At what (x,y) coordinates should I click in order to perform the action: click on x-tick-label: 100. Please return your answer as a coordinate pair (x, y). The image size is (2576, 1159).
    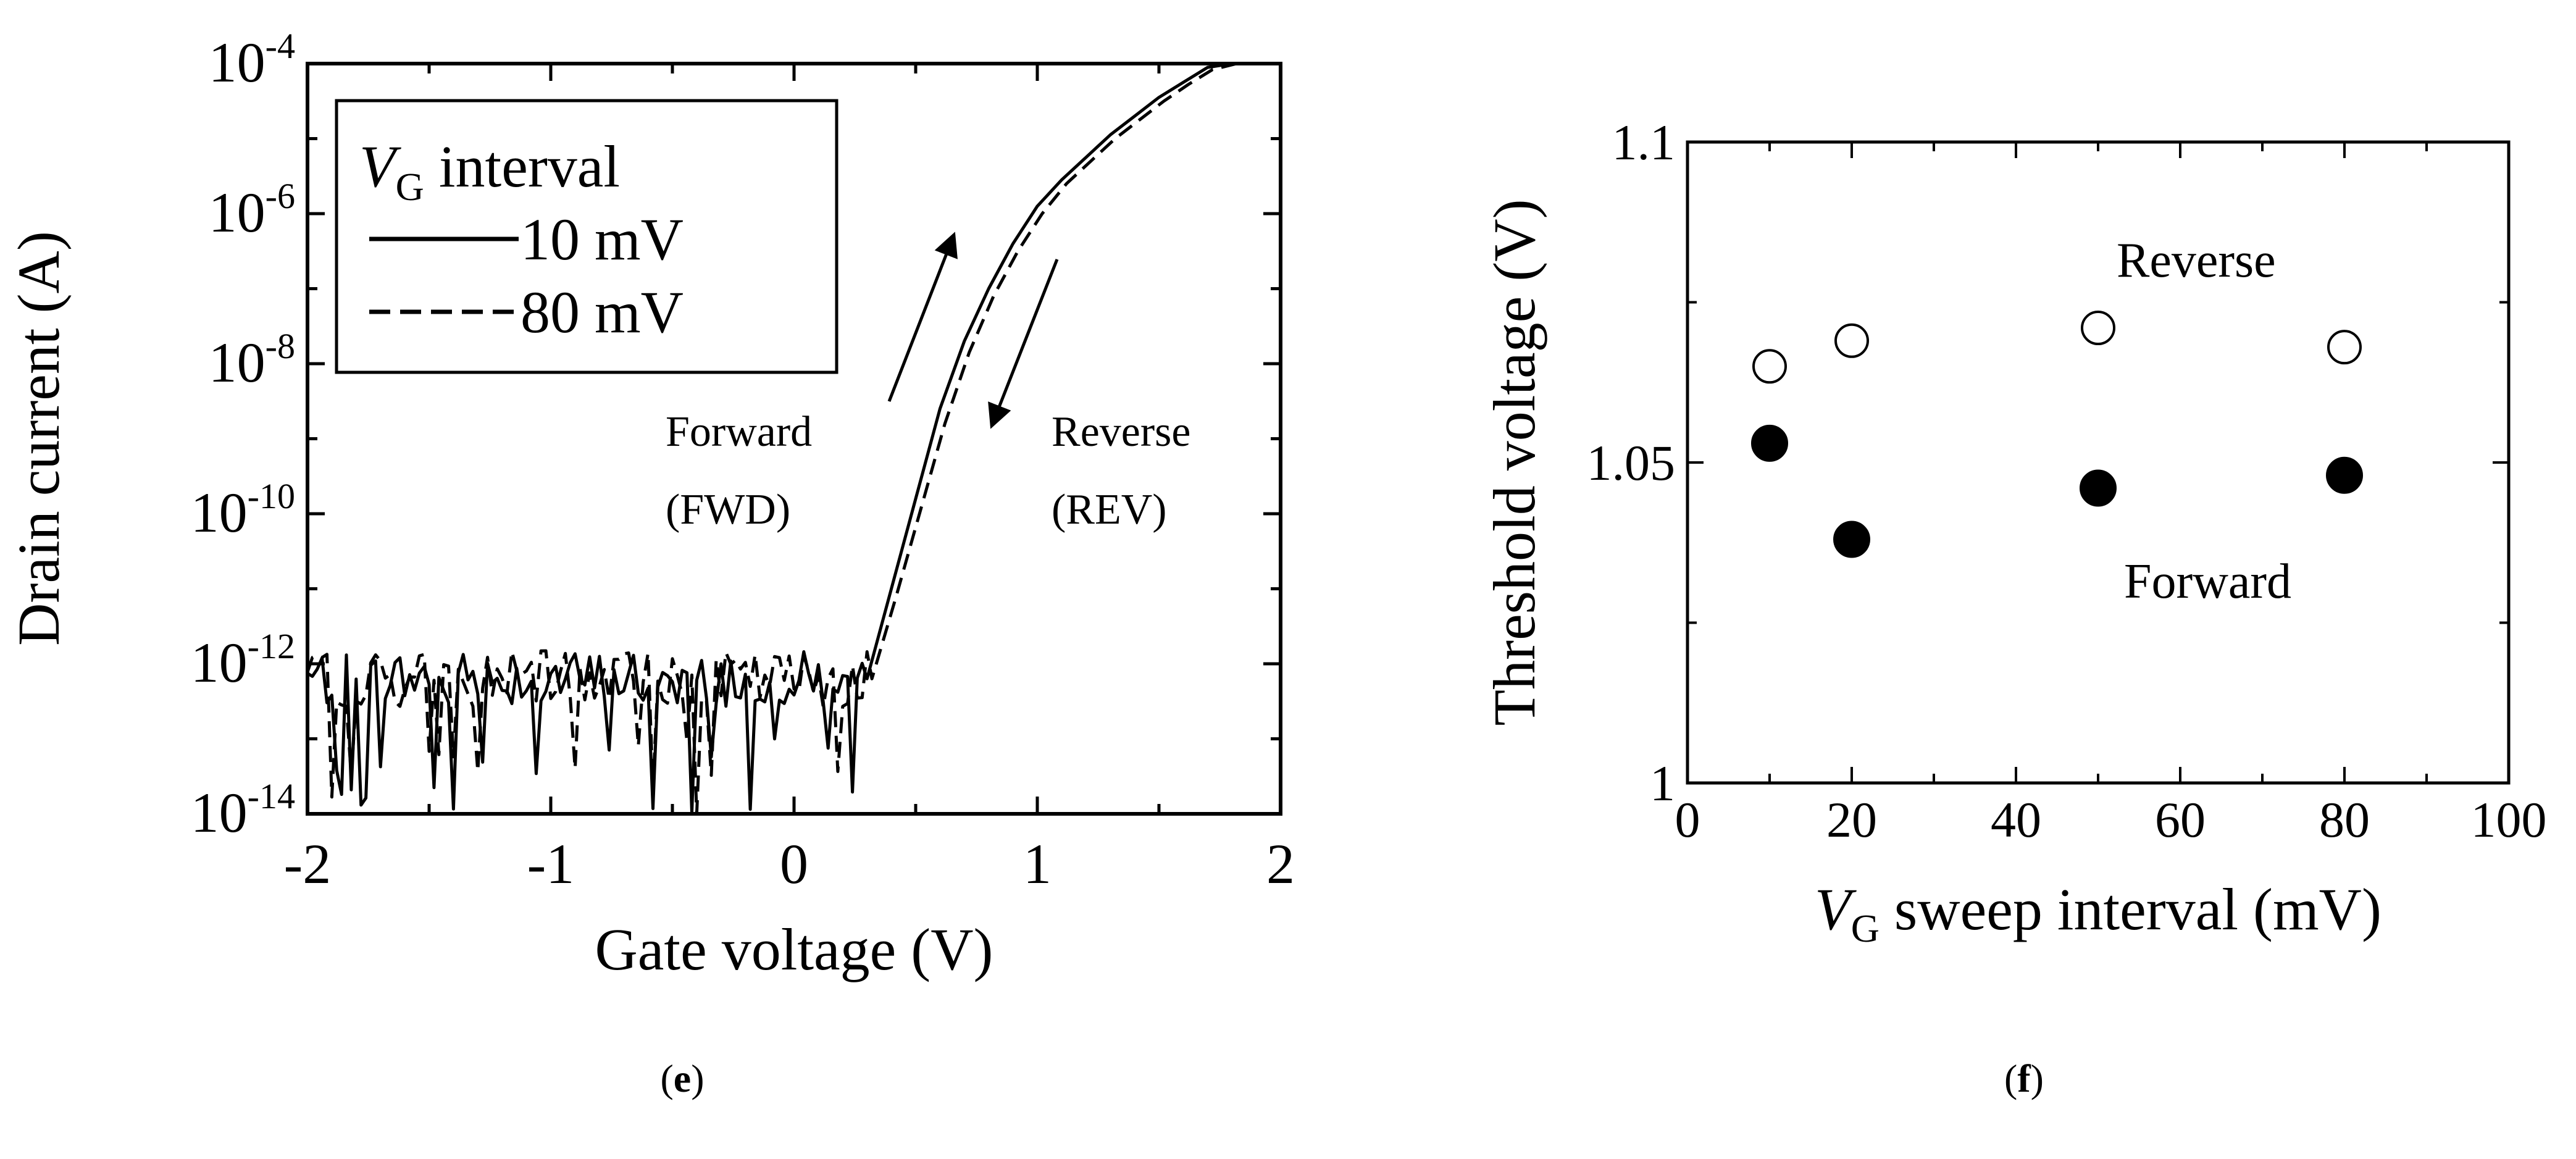
    Looking at the image, I should click on (2509, 820).